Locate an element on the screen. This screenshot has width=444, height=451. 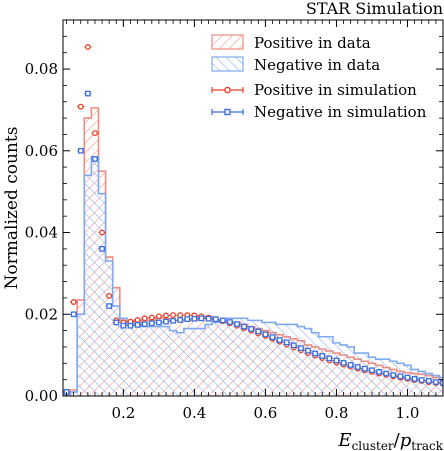
x-tick-label: 0.2 is located at coordinates (123, 413).